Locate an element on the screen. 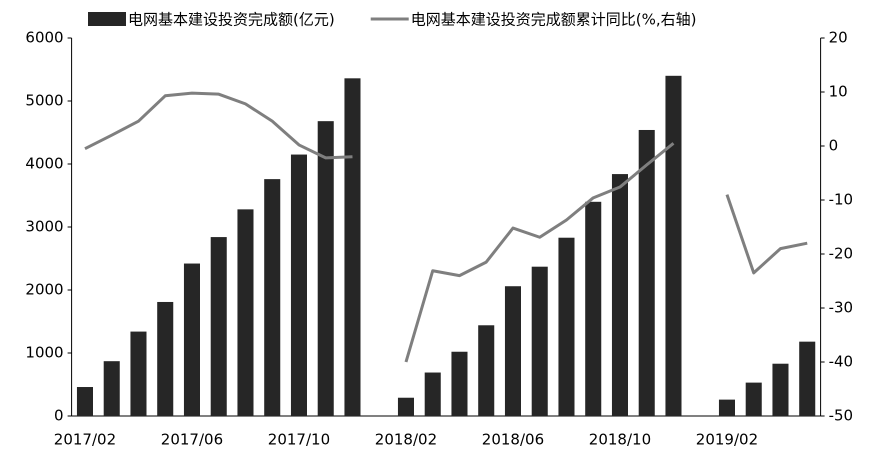  y-tick-label: 5000 is located at coordinates (44, 101).